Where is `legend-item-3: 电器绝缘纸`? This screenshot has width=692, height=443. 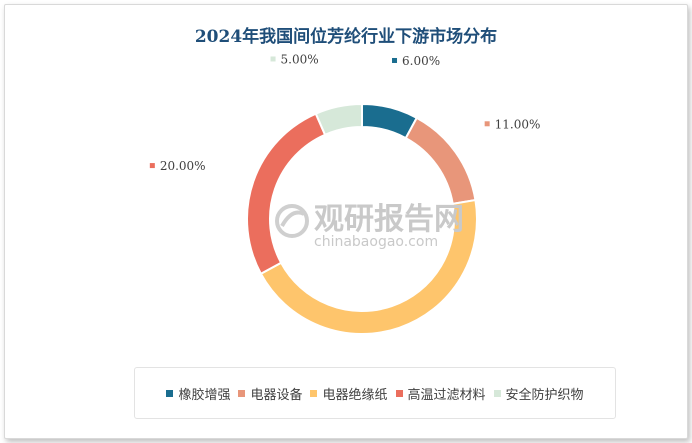
legend-item-3: 电器绝缘纸 is located at coordinates (349, 393).